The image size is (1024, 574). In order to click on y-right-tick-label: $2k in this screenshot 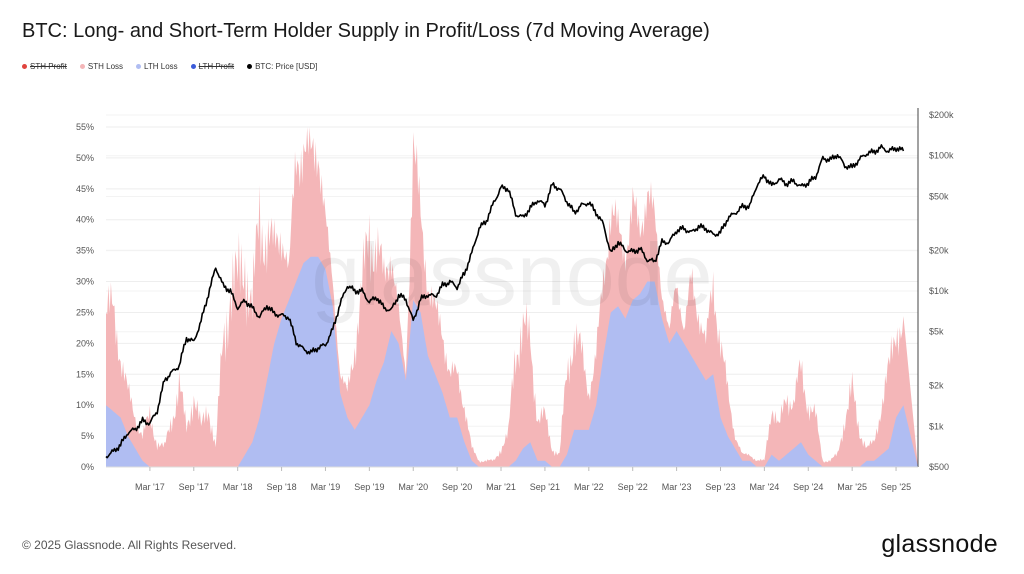, I will do `click(936, 386)`.